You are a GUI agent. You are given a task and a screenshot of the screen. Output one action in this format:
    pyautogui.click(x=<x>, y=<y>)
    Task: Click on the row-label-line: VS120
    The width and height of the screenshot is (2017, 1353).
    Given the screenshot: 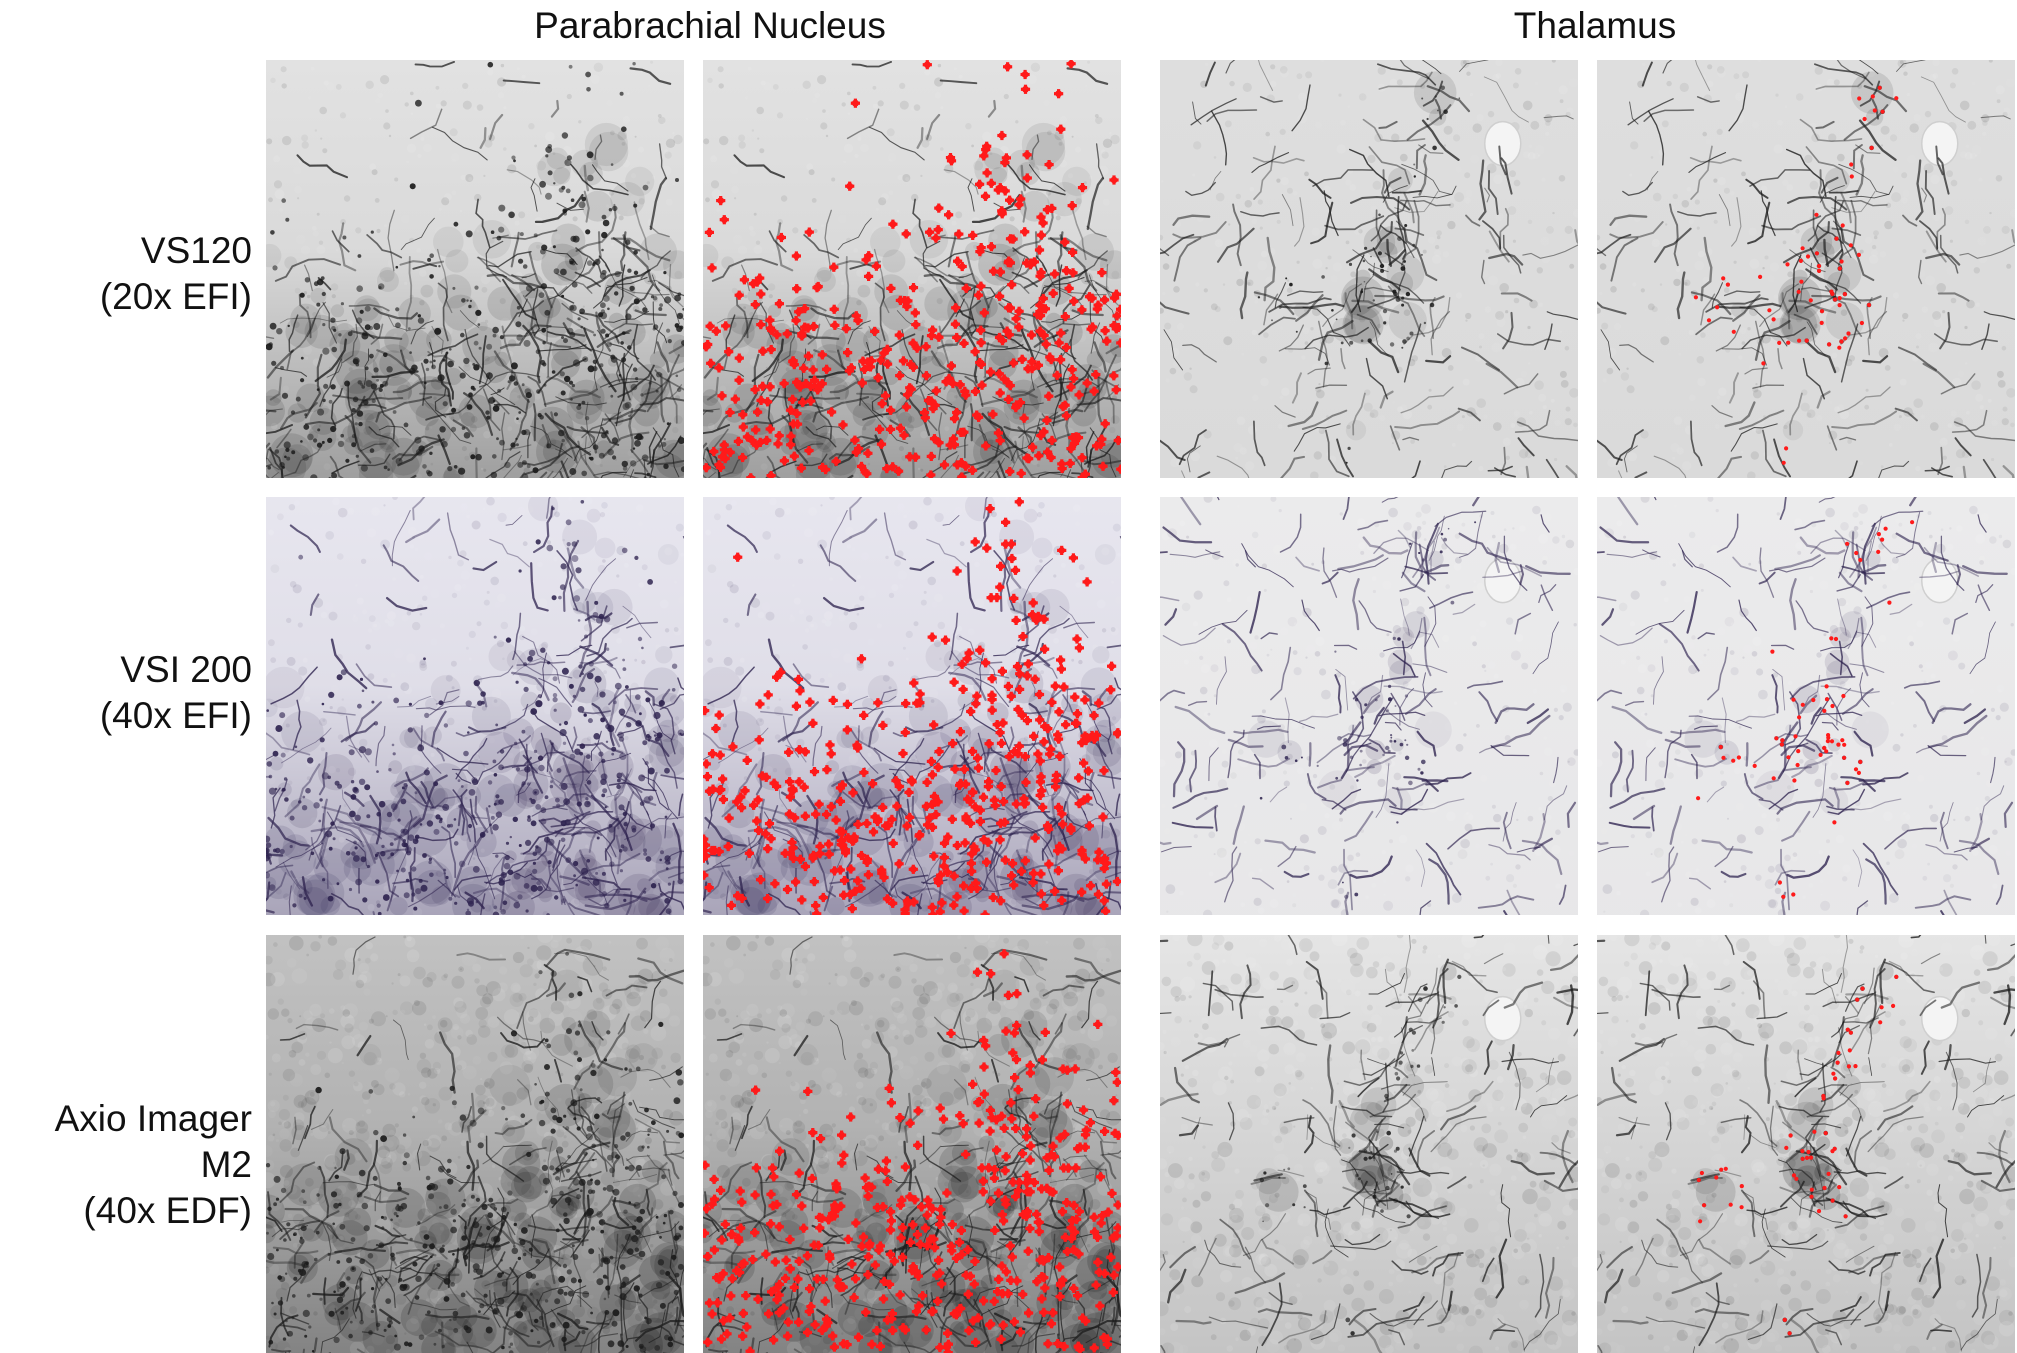 What is the action you would take?
    pyautogui.click(x=196, y=250)
    